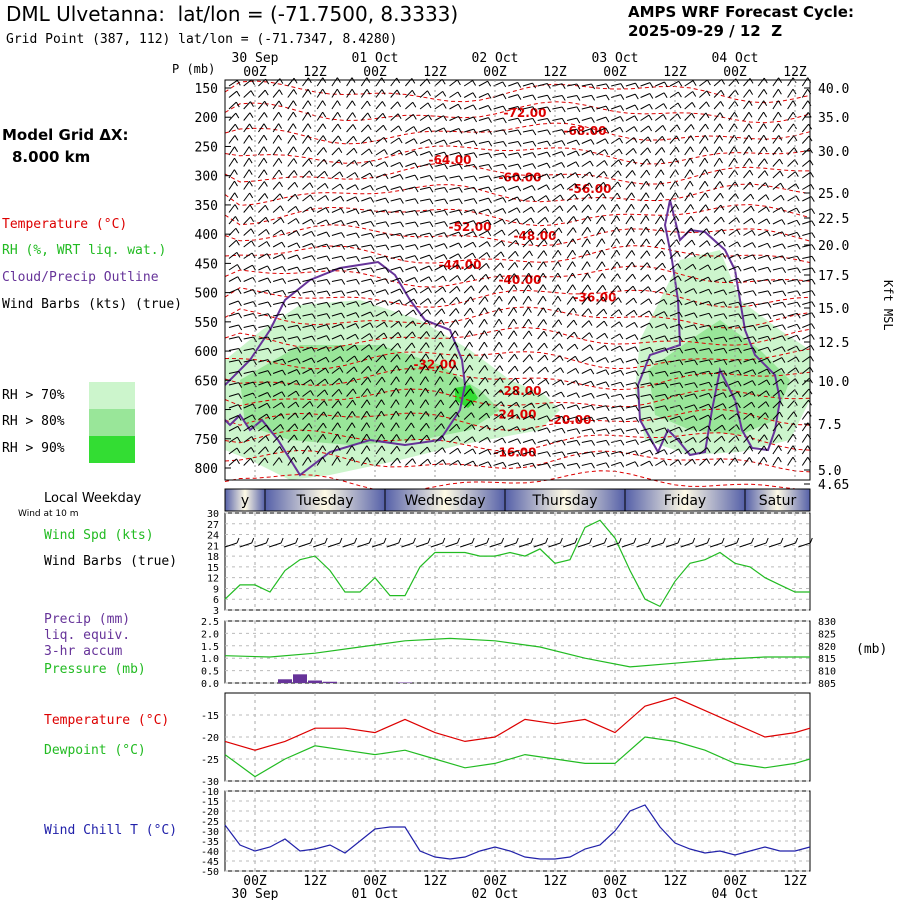 The height and width of the screenshot is (900, 900). I want to click on surface-wind-barb, so click(525, 545).